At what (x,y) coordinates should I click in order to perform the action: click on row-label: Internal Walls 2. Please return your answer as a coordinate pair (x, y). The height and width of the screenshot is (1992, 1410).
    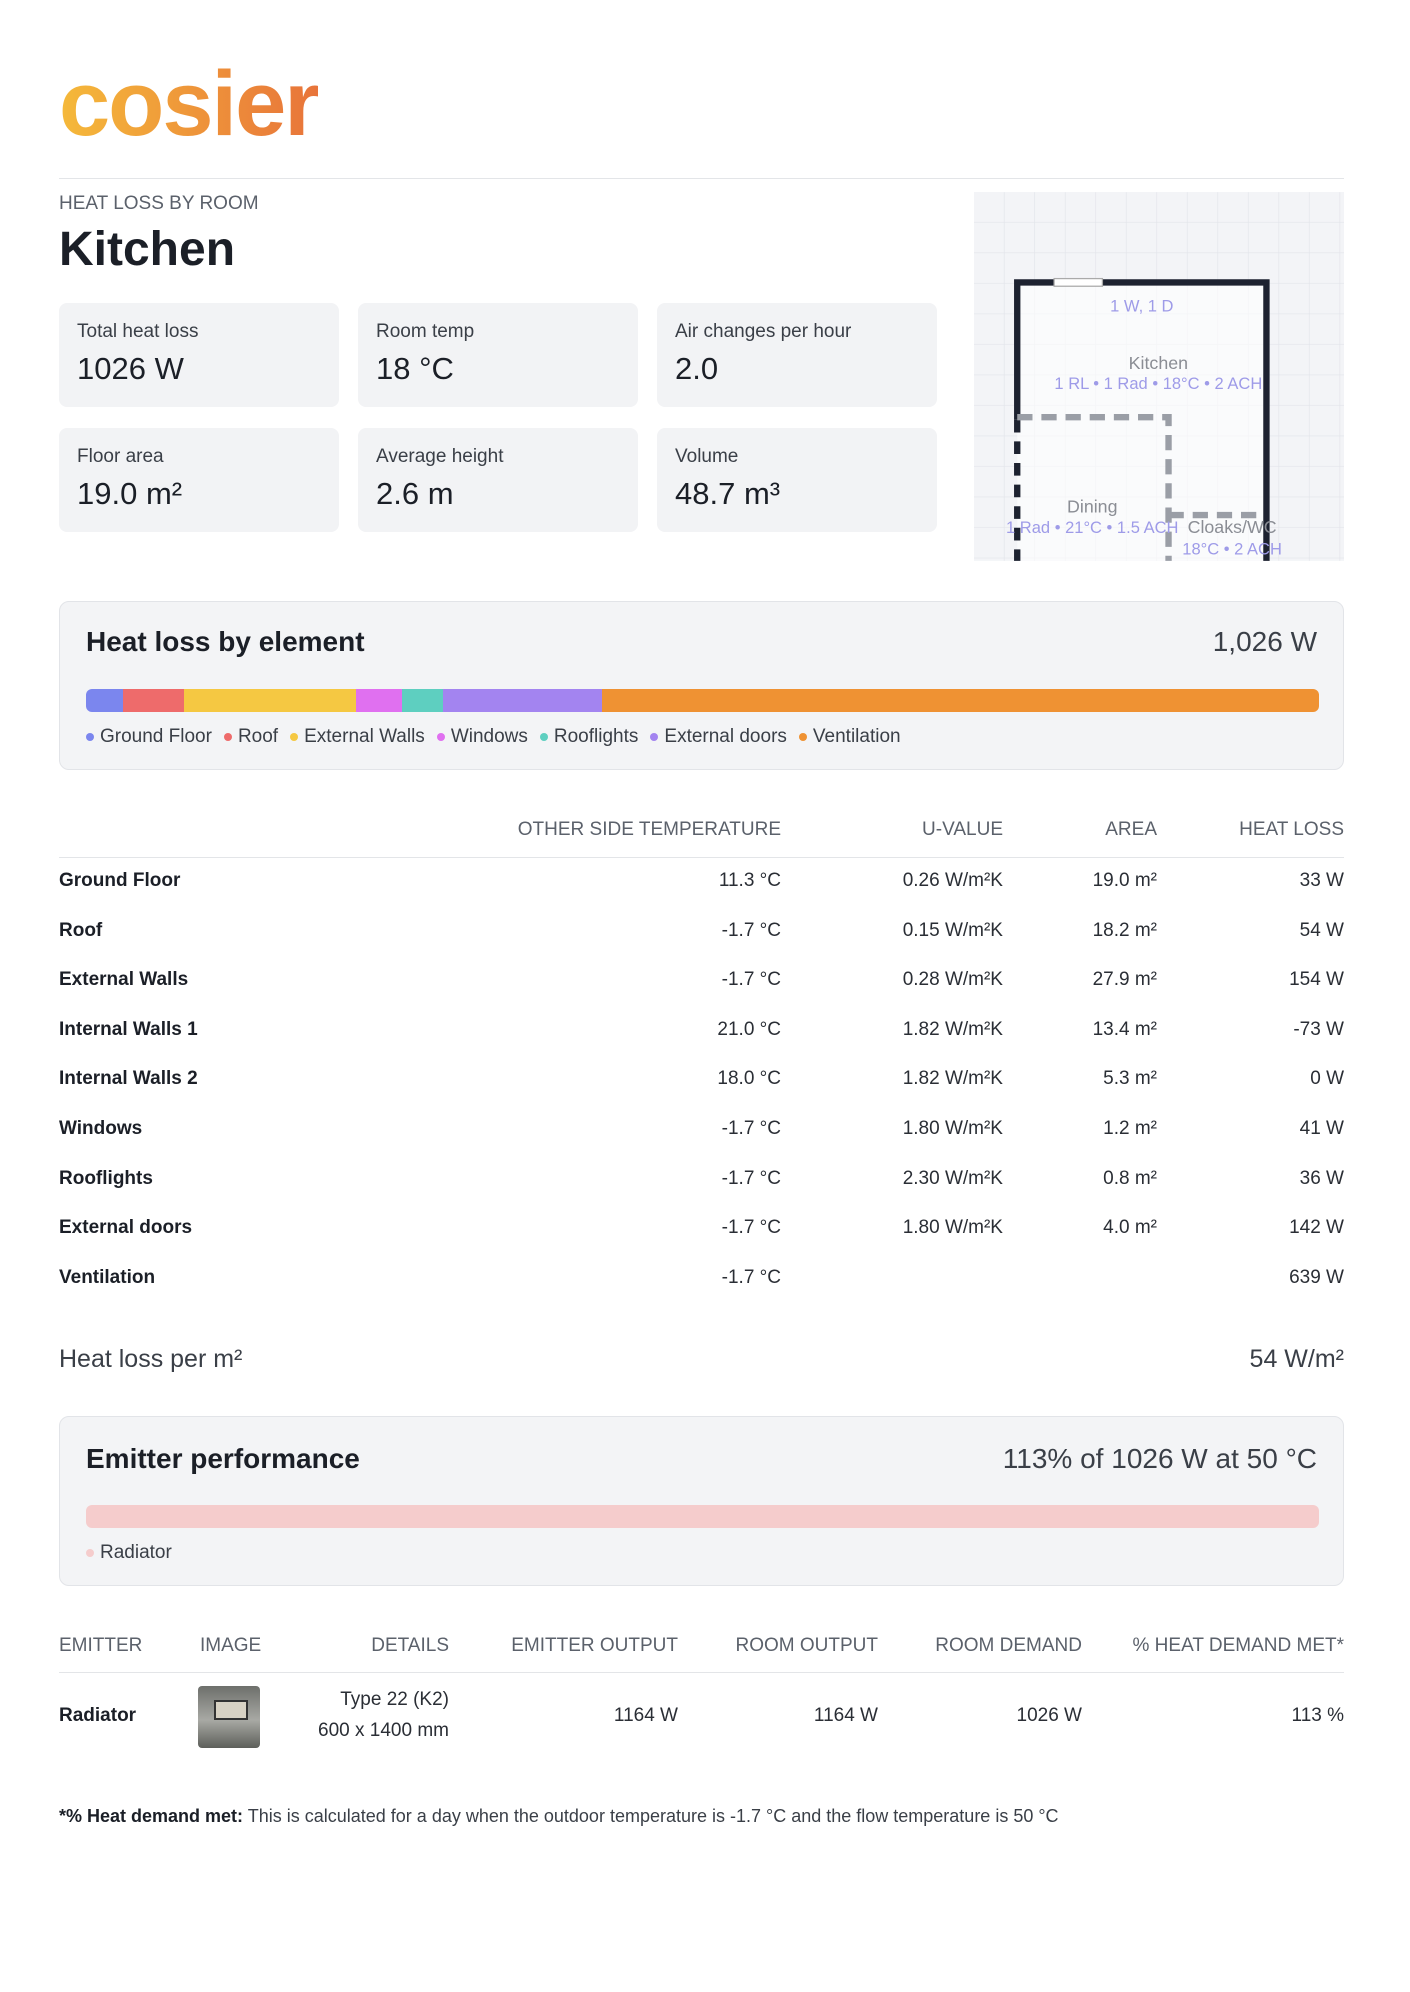
    Looking at the image, I should click on (128, 1079).